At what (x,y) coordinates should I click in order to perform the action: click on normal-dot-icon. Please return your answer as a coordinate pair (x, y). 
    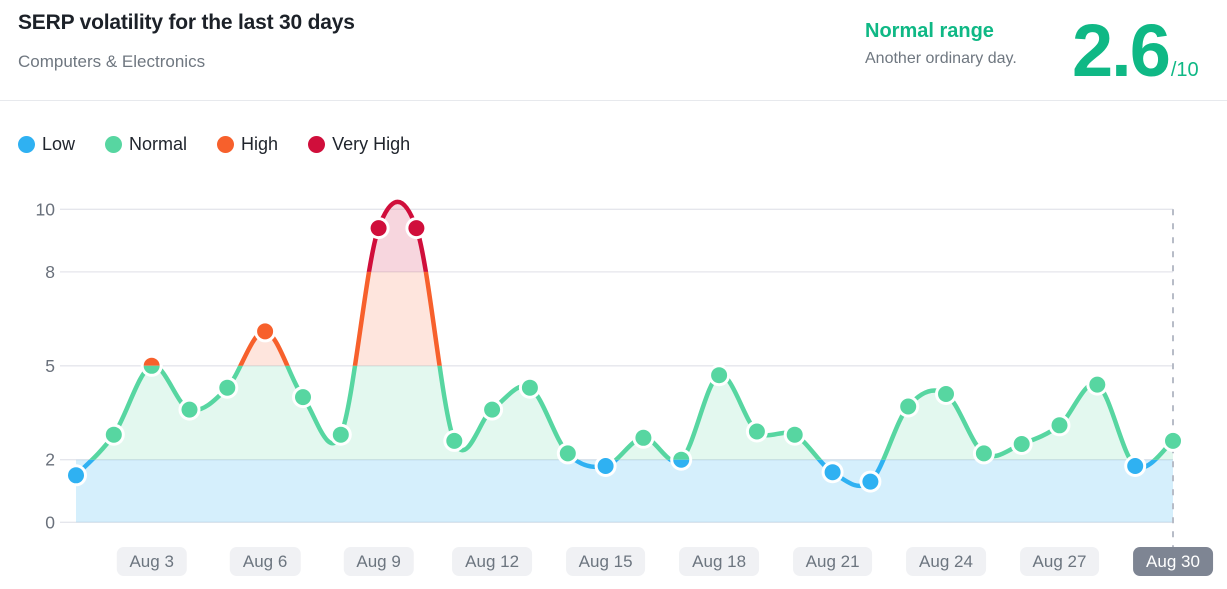
    Looking at the image, I should click on (114, 144).